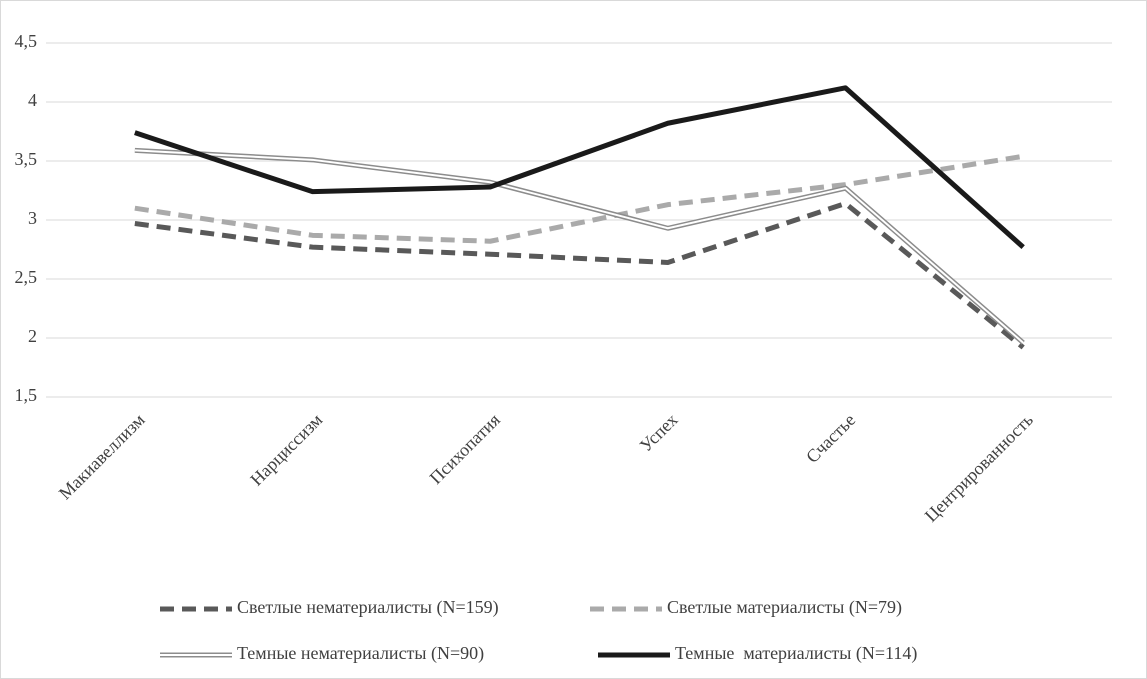  I want to click on y-tick-label: 4,5, so click(26, 41).